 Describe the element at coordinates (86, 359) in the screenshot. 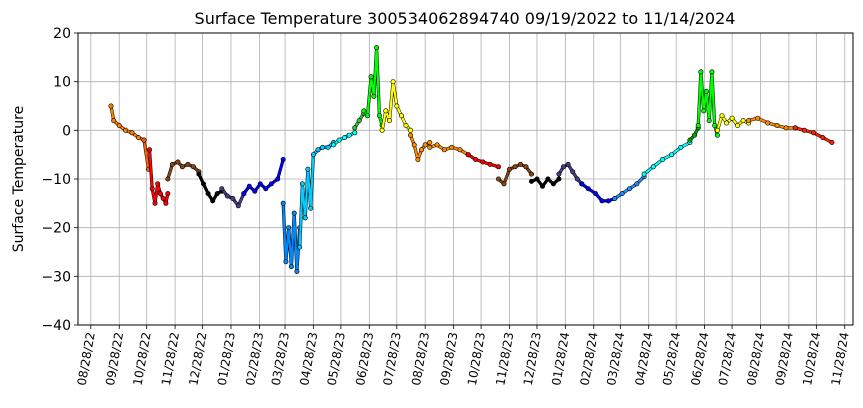

I see `x-tick-label: 08/28/22` at that location.